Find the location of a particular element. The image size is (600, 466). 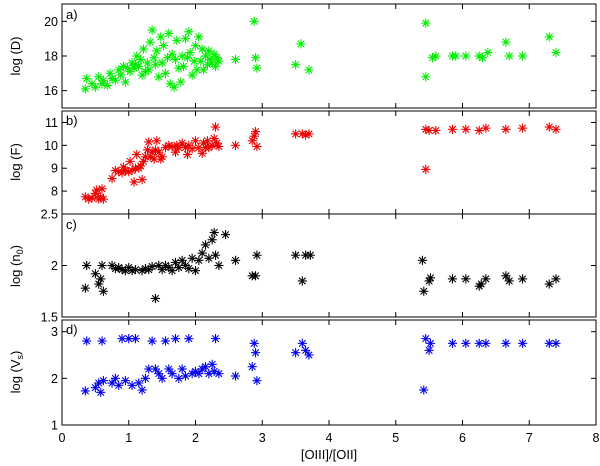

panel-b-ytick-label: 9 is located at coordinates (54, 169).